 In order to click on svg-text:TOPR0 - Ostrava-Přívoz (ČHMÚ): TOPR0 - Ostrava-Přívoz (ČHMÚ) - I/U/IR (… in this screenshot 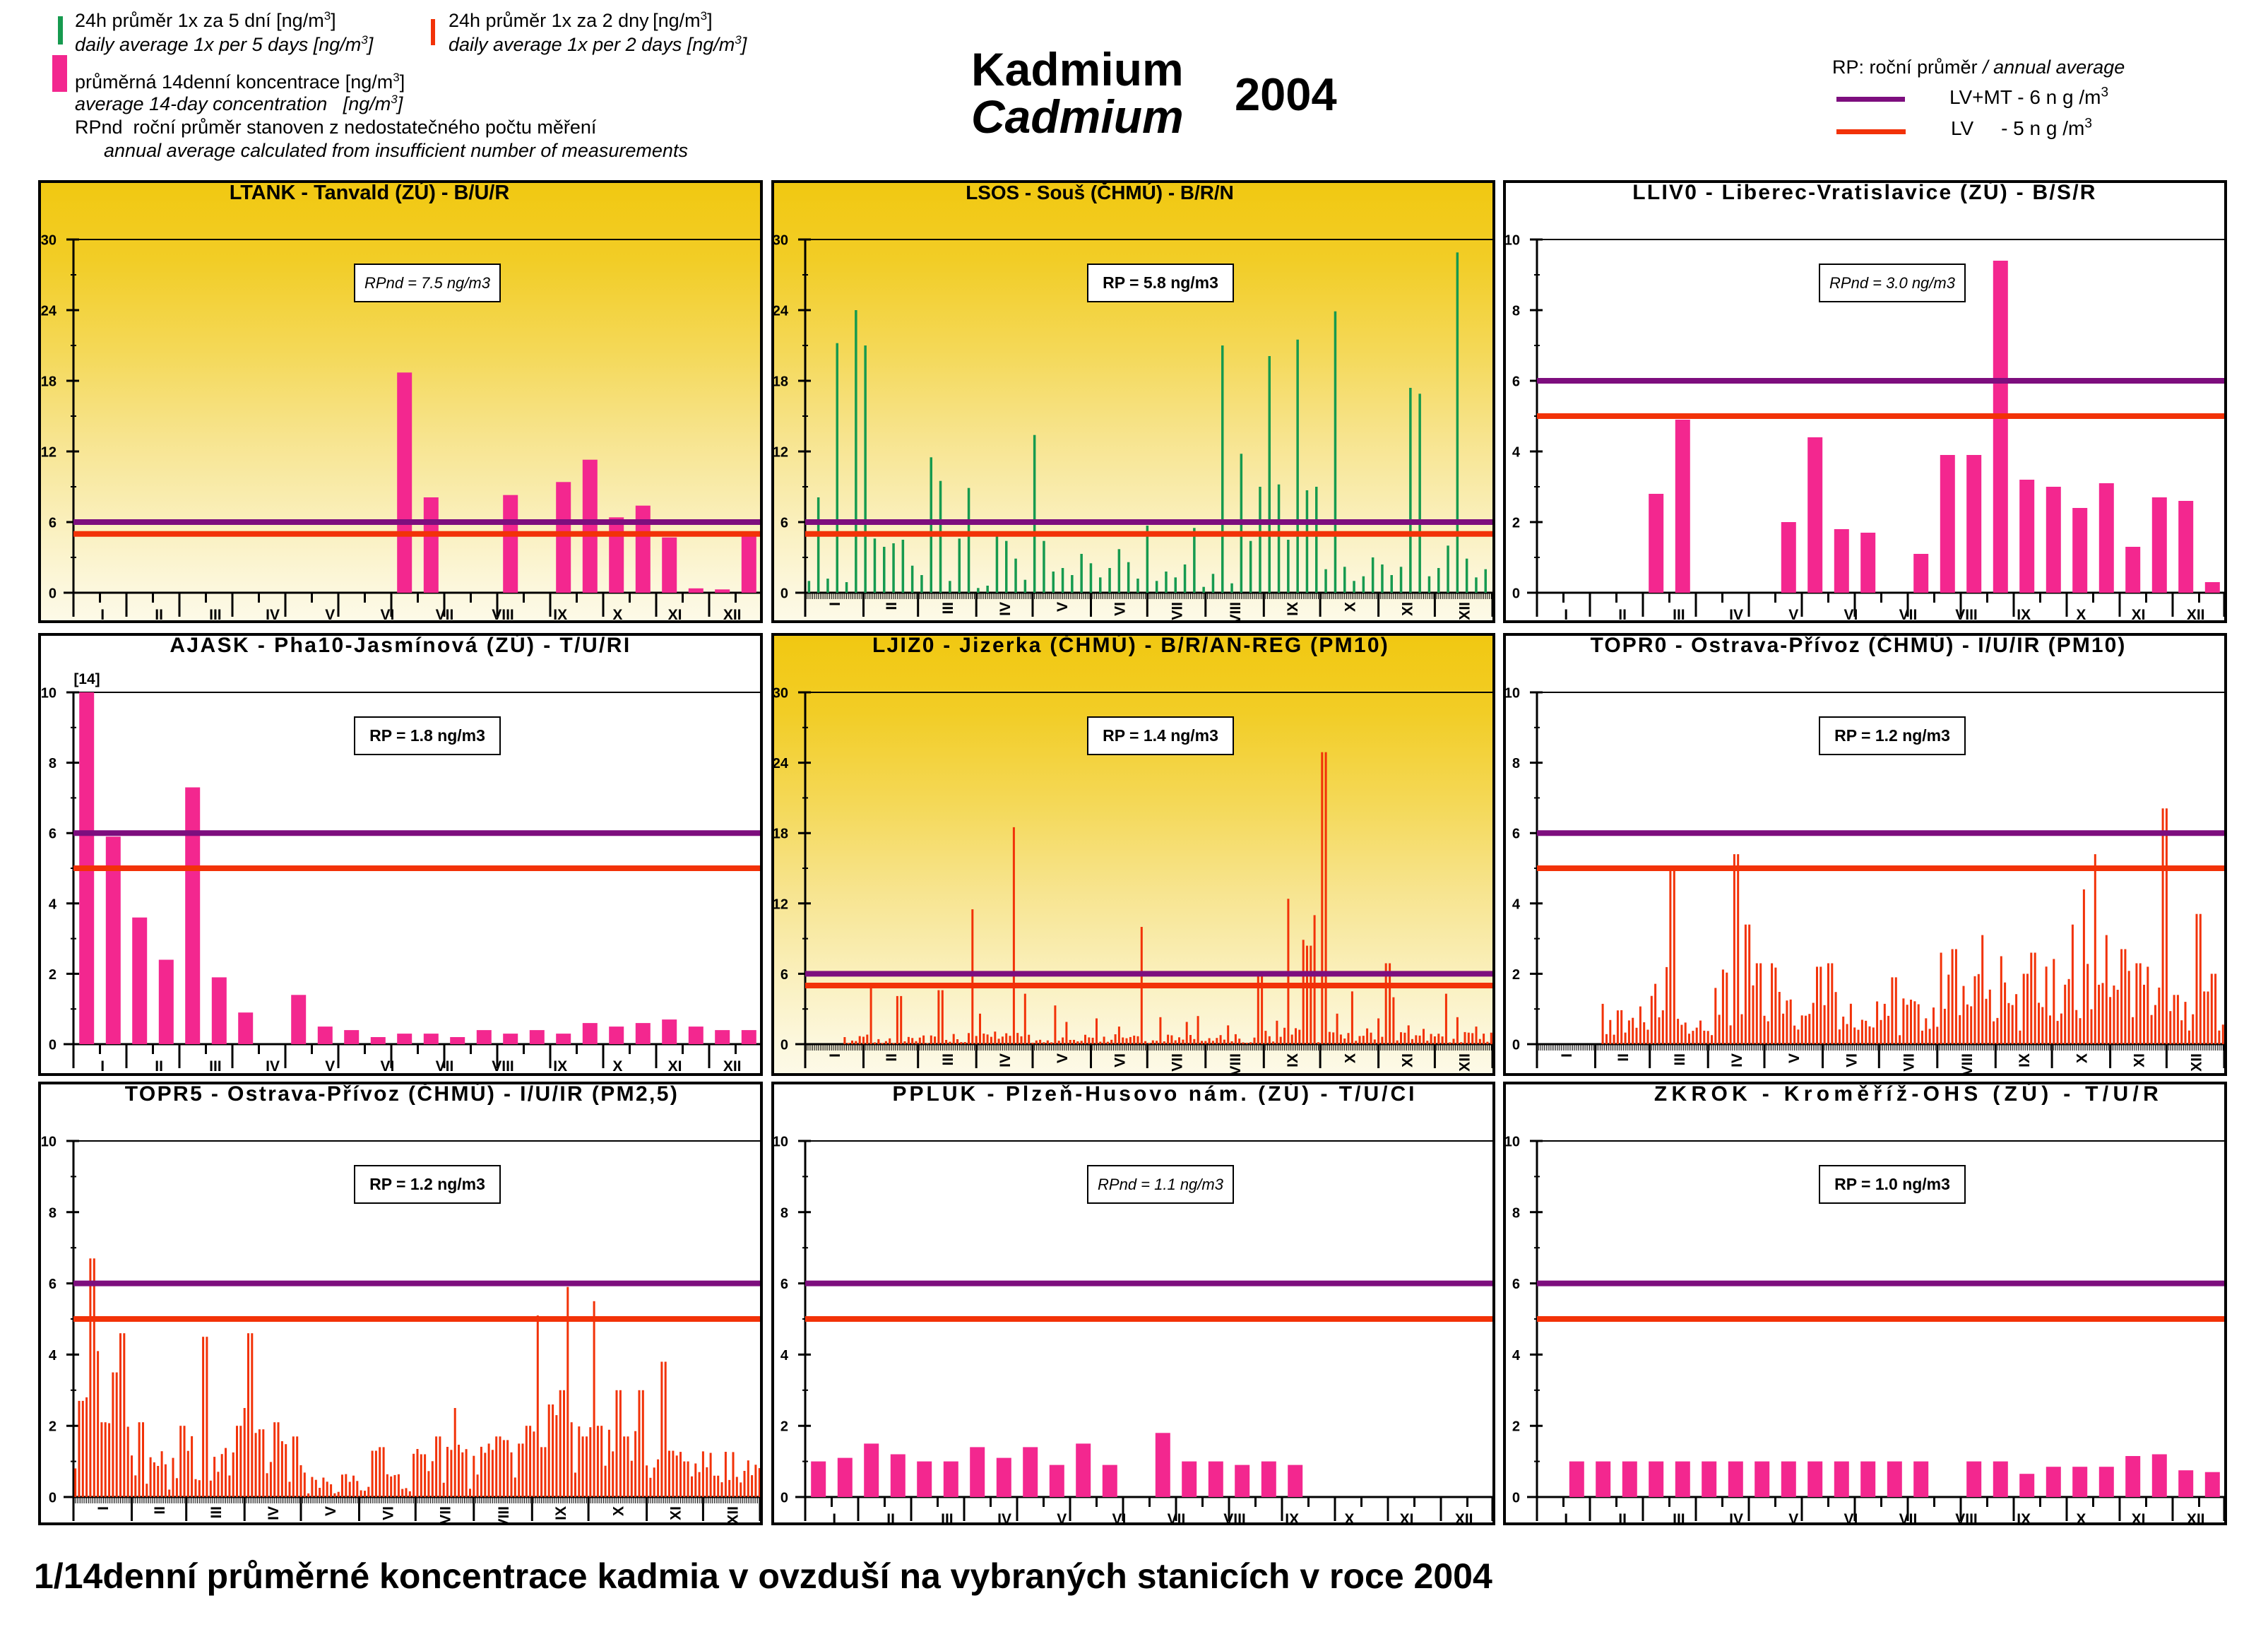, I will do `click(1859, 645)`.